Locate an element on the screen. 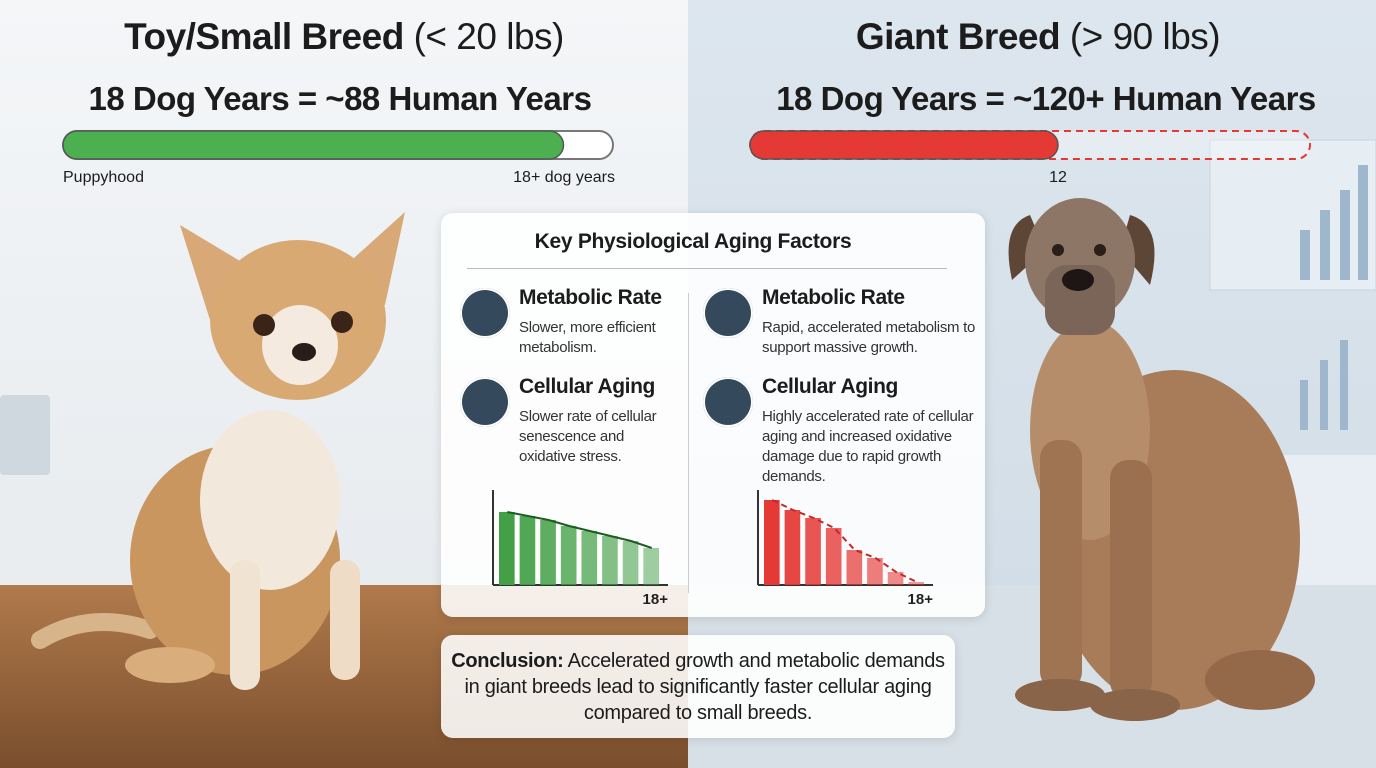 The width and height of the screenshot is (1376, 768). left-heading: Toy/Small Breed (< 20 lbs) is located at coordinates (344, 37).